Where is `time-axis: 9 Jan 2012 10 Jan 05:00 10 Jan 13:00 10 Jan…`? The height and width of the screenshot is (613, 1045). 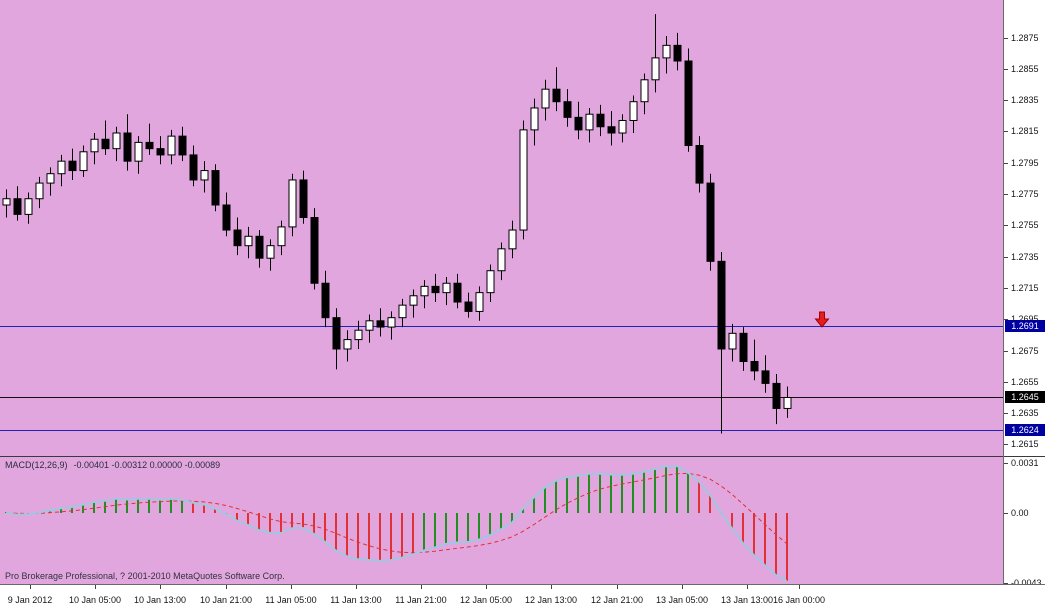
time-axis: 9 Jan 2012 10 Jan 05:00 10 Jan 13:00 10 Jan… is located at coordinates (522, 599).